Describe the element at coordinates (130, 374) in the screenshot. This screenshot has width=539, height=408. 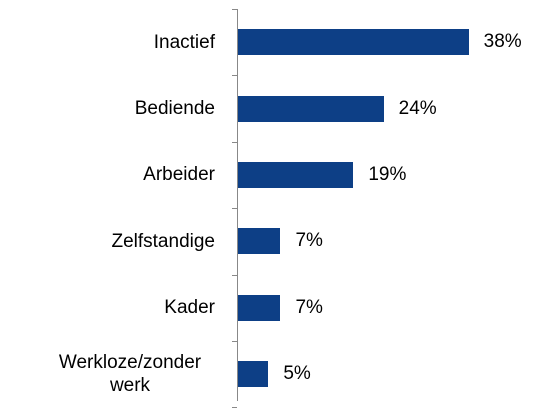
I see `category-text: Werkloze/zonder werk` at that location.